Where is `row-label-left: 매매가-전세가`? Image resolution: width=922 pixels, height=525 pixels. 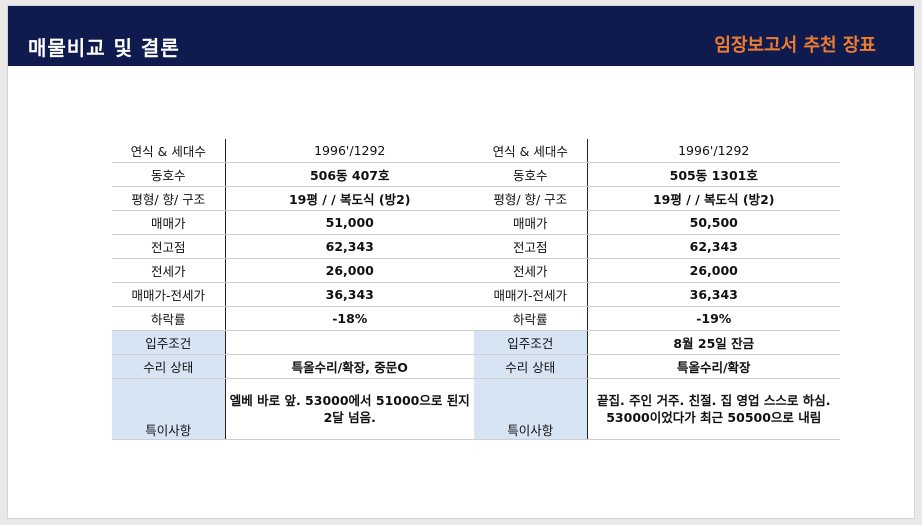
row-label-left: 매매가-전세가 is located at coordinates (169, 294).